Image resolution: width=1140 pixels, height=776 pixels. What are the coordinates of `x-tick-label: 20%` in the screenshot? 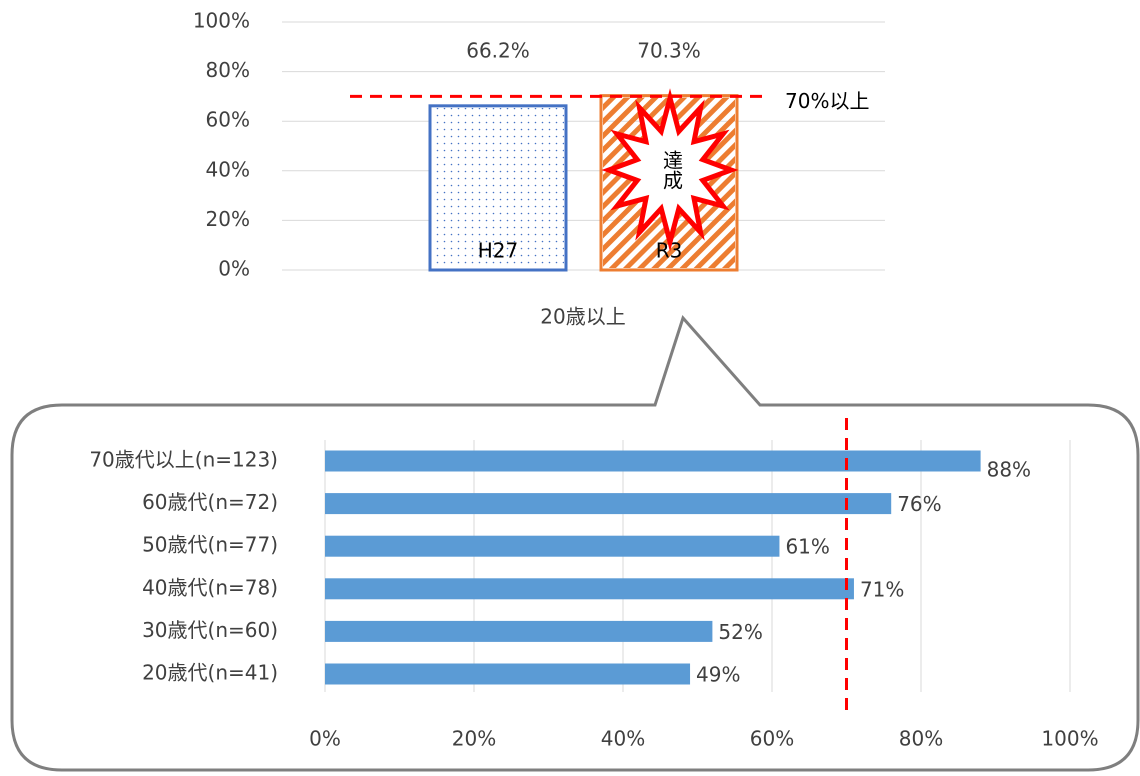 It's located at (474, 739).